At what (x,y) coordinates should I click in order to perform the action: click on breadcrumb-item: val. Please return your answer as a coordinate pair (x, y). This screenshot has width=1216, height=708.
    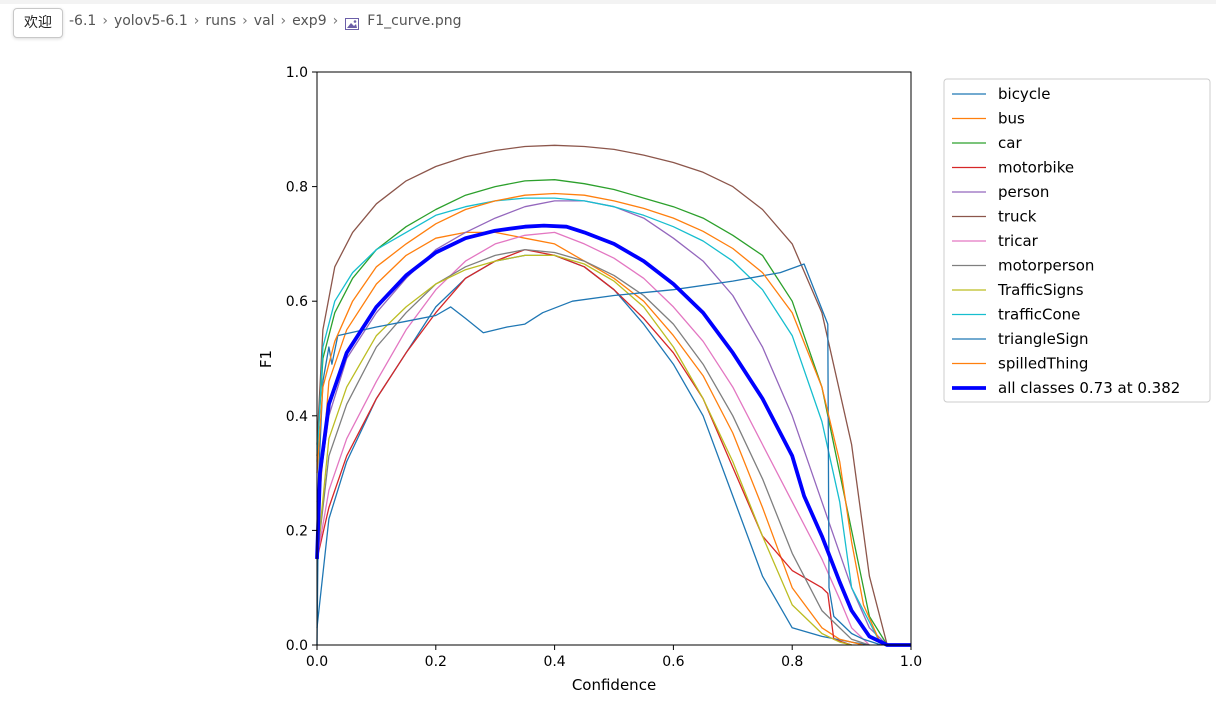
    Looking at the image, I should click on (264, 21).